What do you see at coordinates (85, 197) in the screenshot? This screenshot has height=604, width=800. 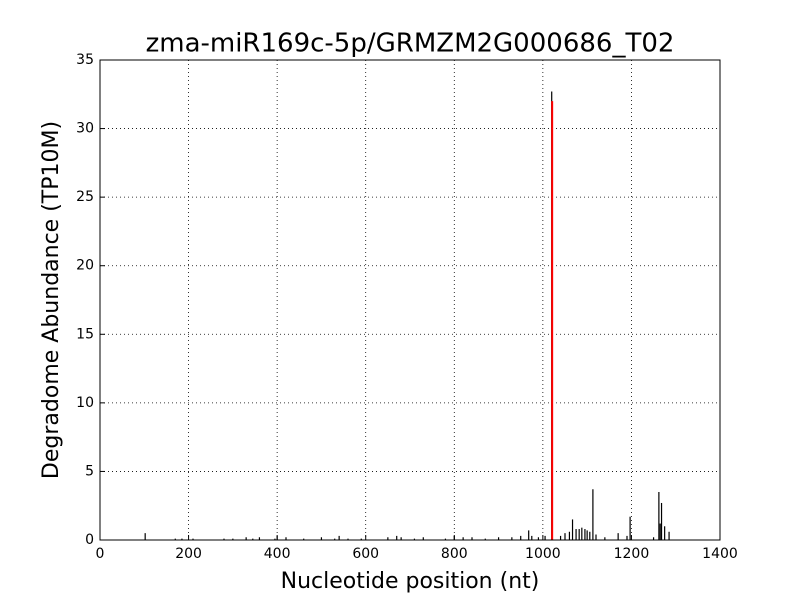 I see `y-tick-label: 25` at bounding box center [85, 197].